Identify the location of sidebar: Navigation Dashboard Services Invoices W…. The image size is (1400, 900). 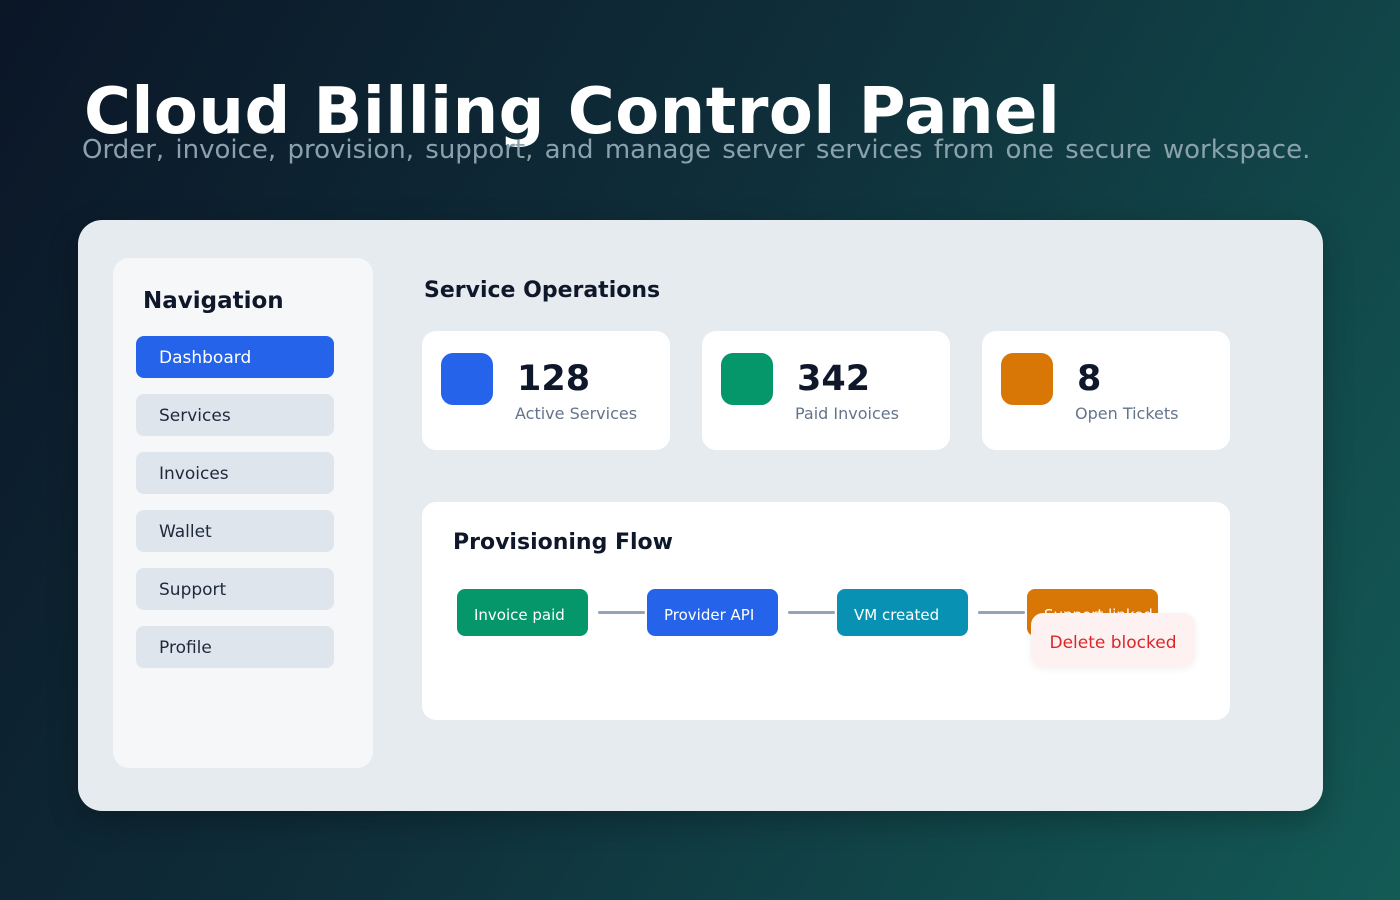
(243, 513).